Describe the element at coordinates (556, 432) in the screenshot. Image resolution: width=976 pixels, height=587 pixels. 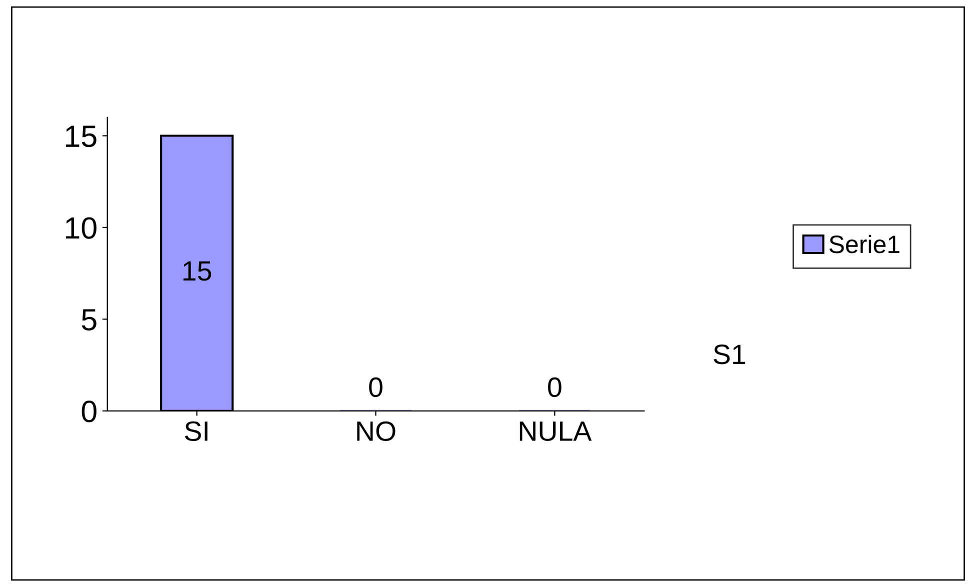
I see `x-tick-label: NULA` at that location.